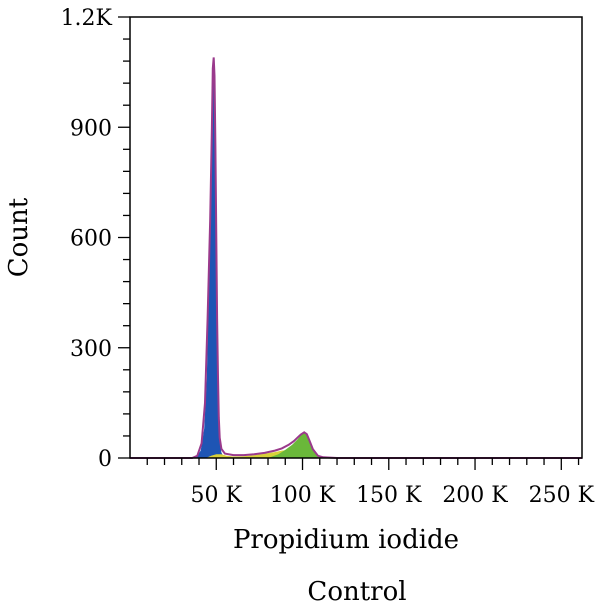  I want to click on x-axis-title: Propidium iodide, so click(346, 540).